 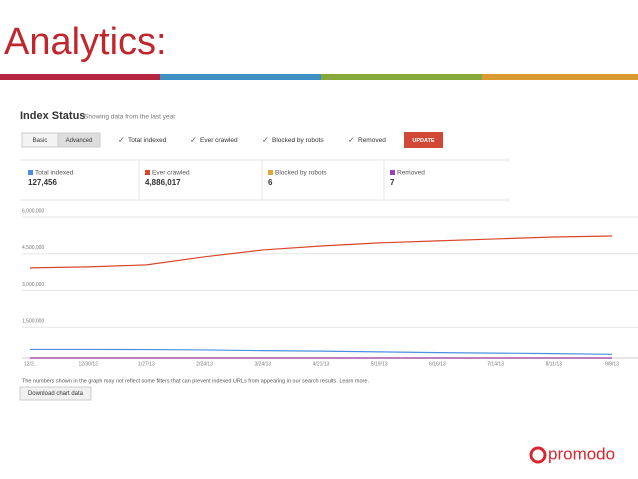 I want to click on checkbox-label: Total indexed, so click(x=147, y=140).